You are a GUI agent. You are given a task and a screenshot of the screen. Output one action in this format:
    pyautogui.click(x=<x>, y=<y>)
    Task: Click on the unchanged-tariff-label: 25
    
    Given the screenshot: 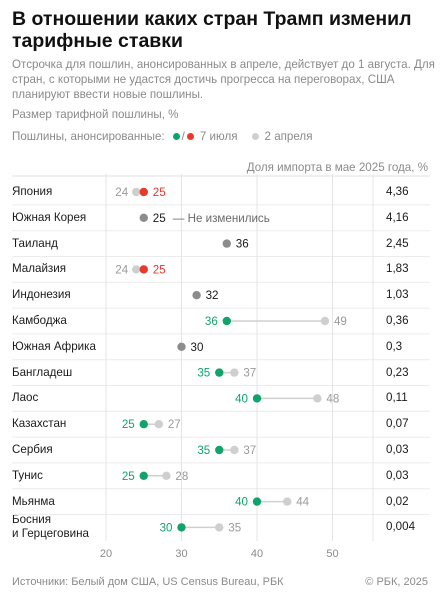 What is the action you would take?
    pyautogui.click(x=159, y=218)
    